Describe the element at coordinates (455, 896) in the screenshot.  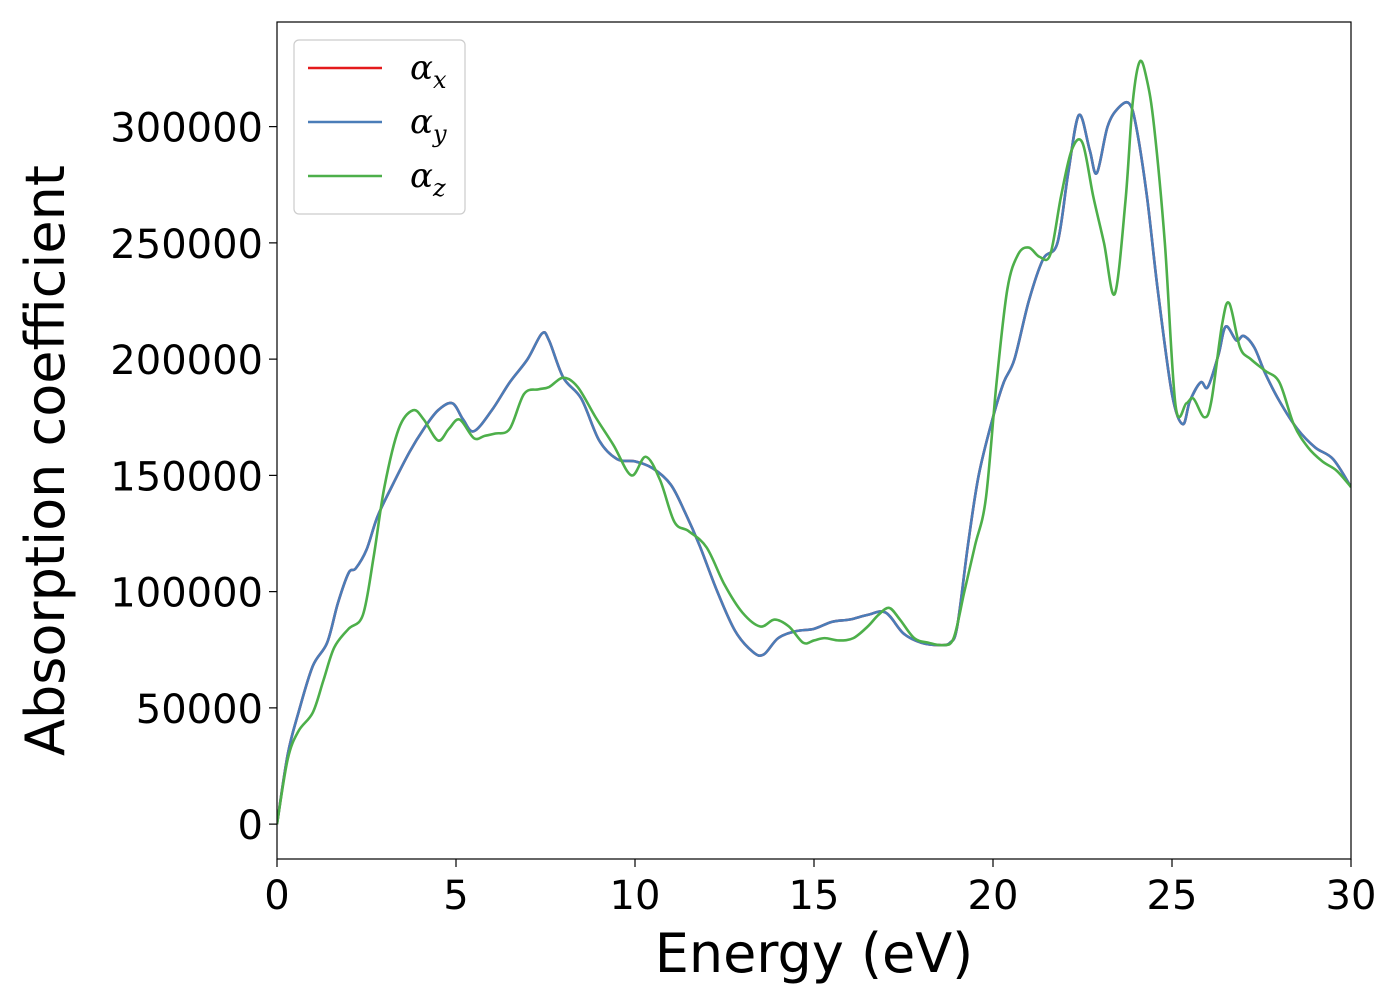
I see `x-tick-label: 5` at that location.